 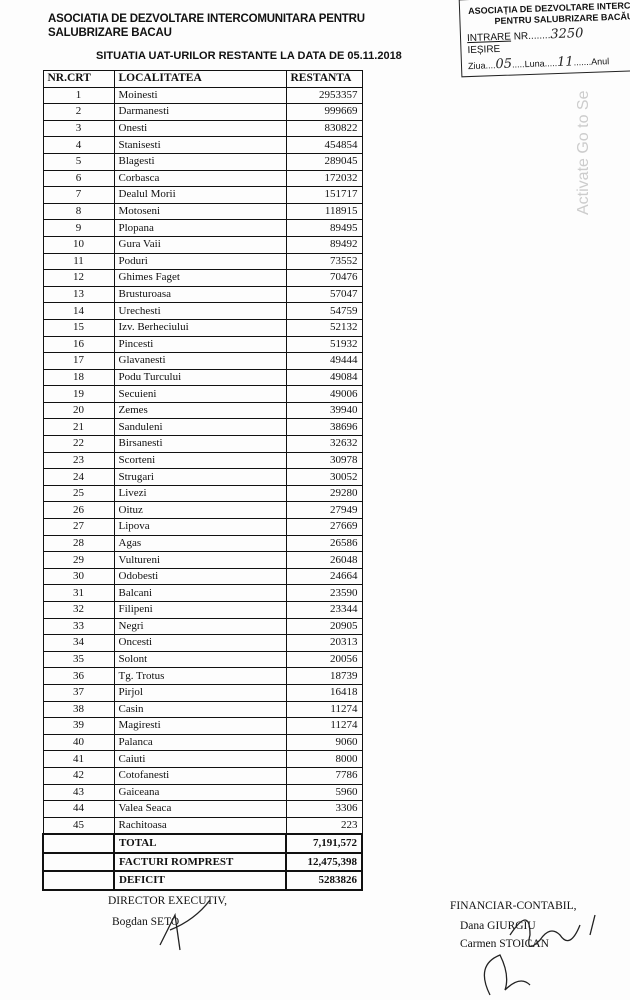 I want to click on row-number: 19, so click(x=78, y=394).